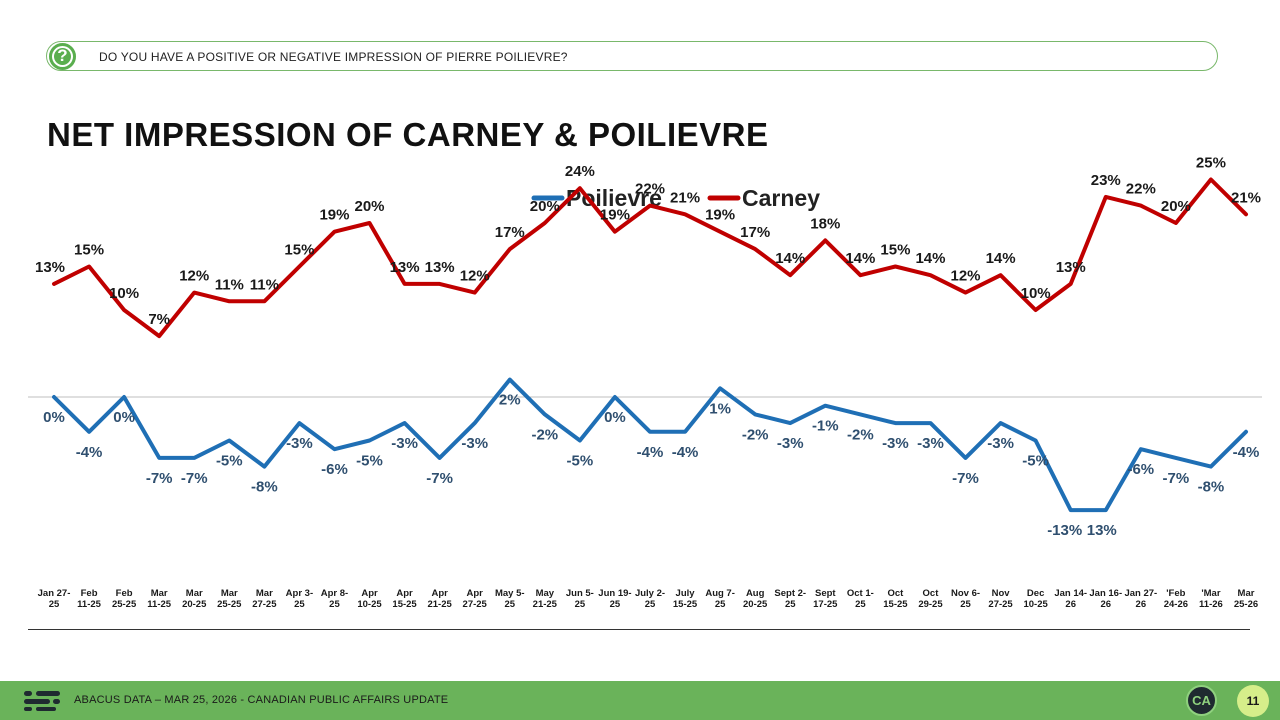  What do you see at coordinates (50, 267) in the screenshot?
I see `data-label-carney: 13%` at bounding box center [50, 267].